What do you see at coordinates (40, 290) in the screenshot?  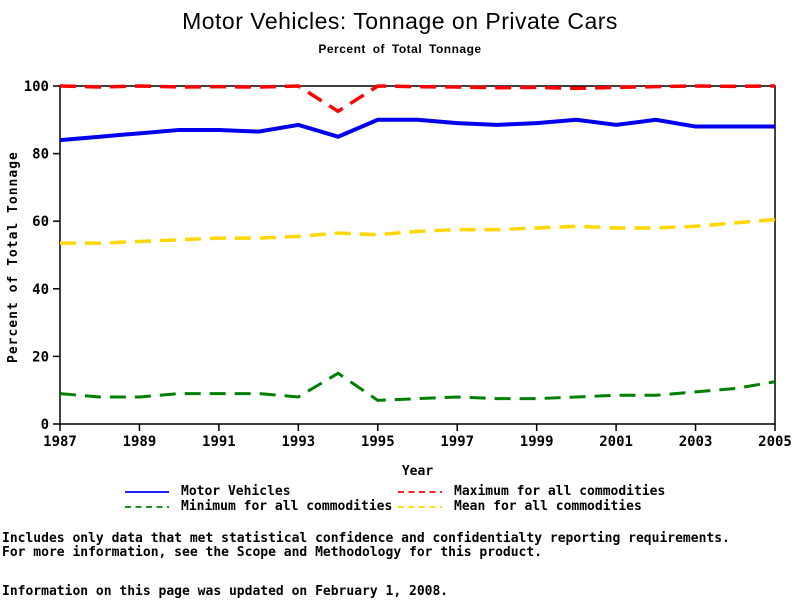 I see `y-tick-label: 40` at bounding box center [40, 290].